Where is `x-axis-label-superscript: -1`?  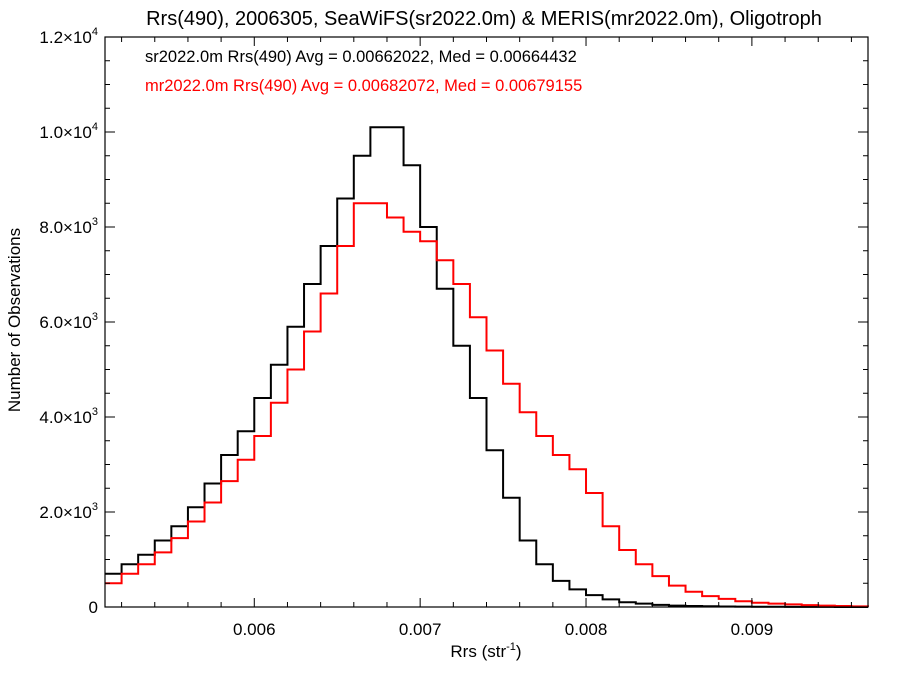
x-axis-label-superscript: -1 is located at coordinates (511, 647).